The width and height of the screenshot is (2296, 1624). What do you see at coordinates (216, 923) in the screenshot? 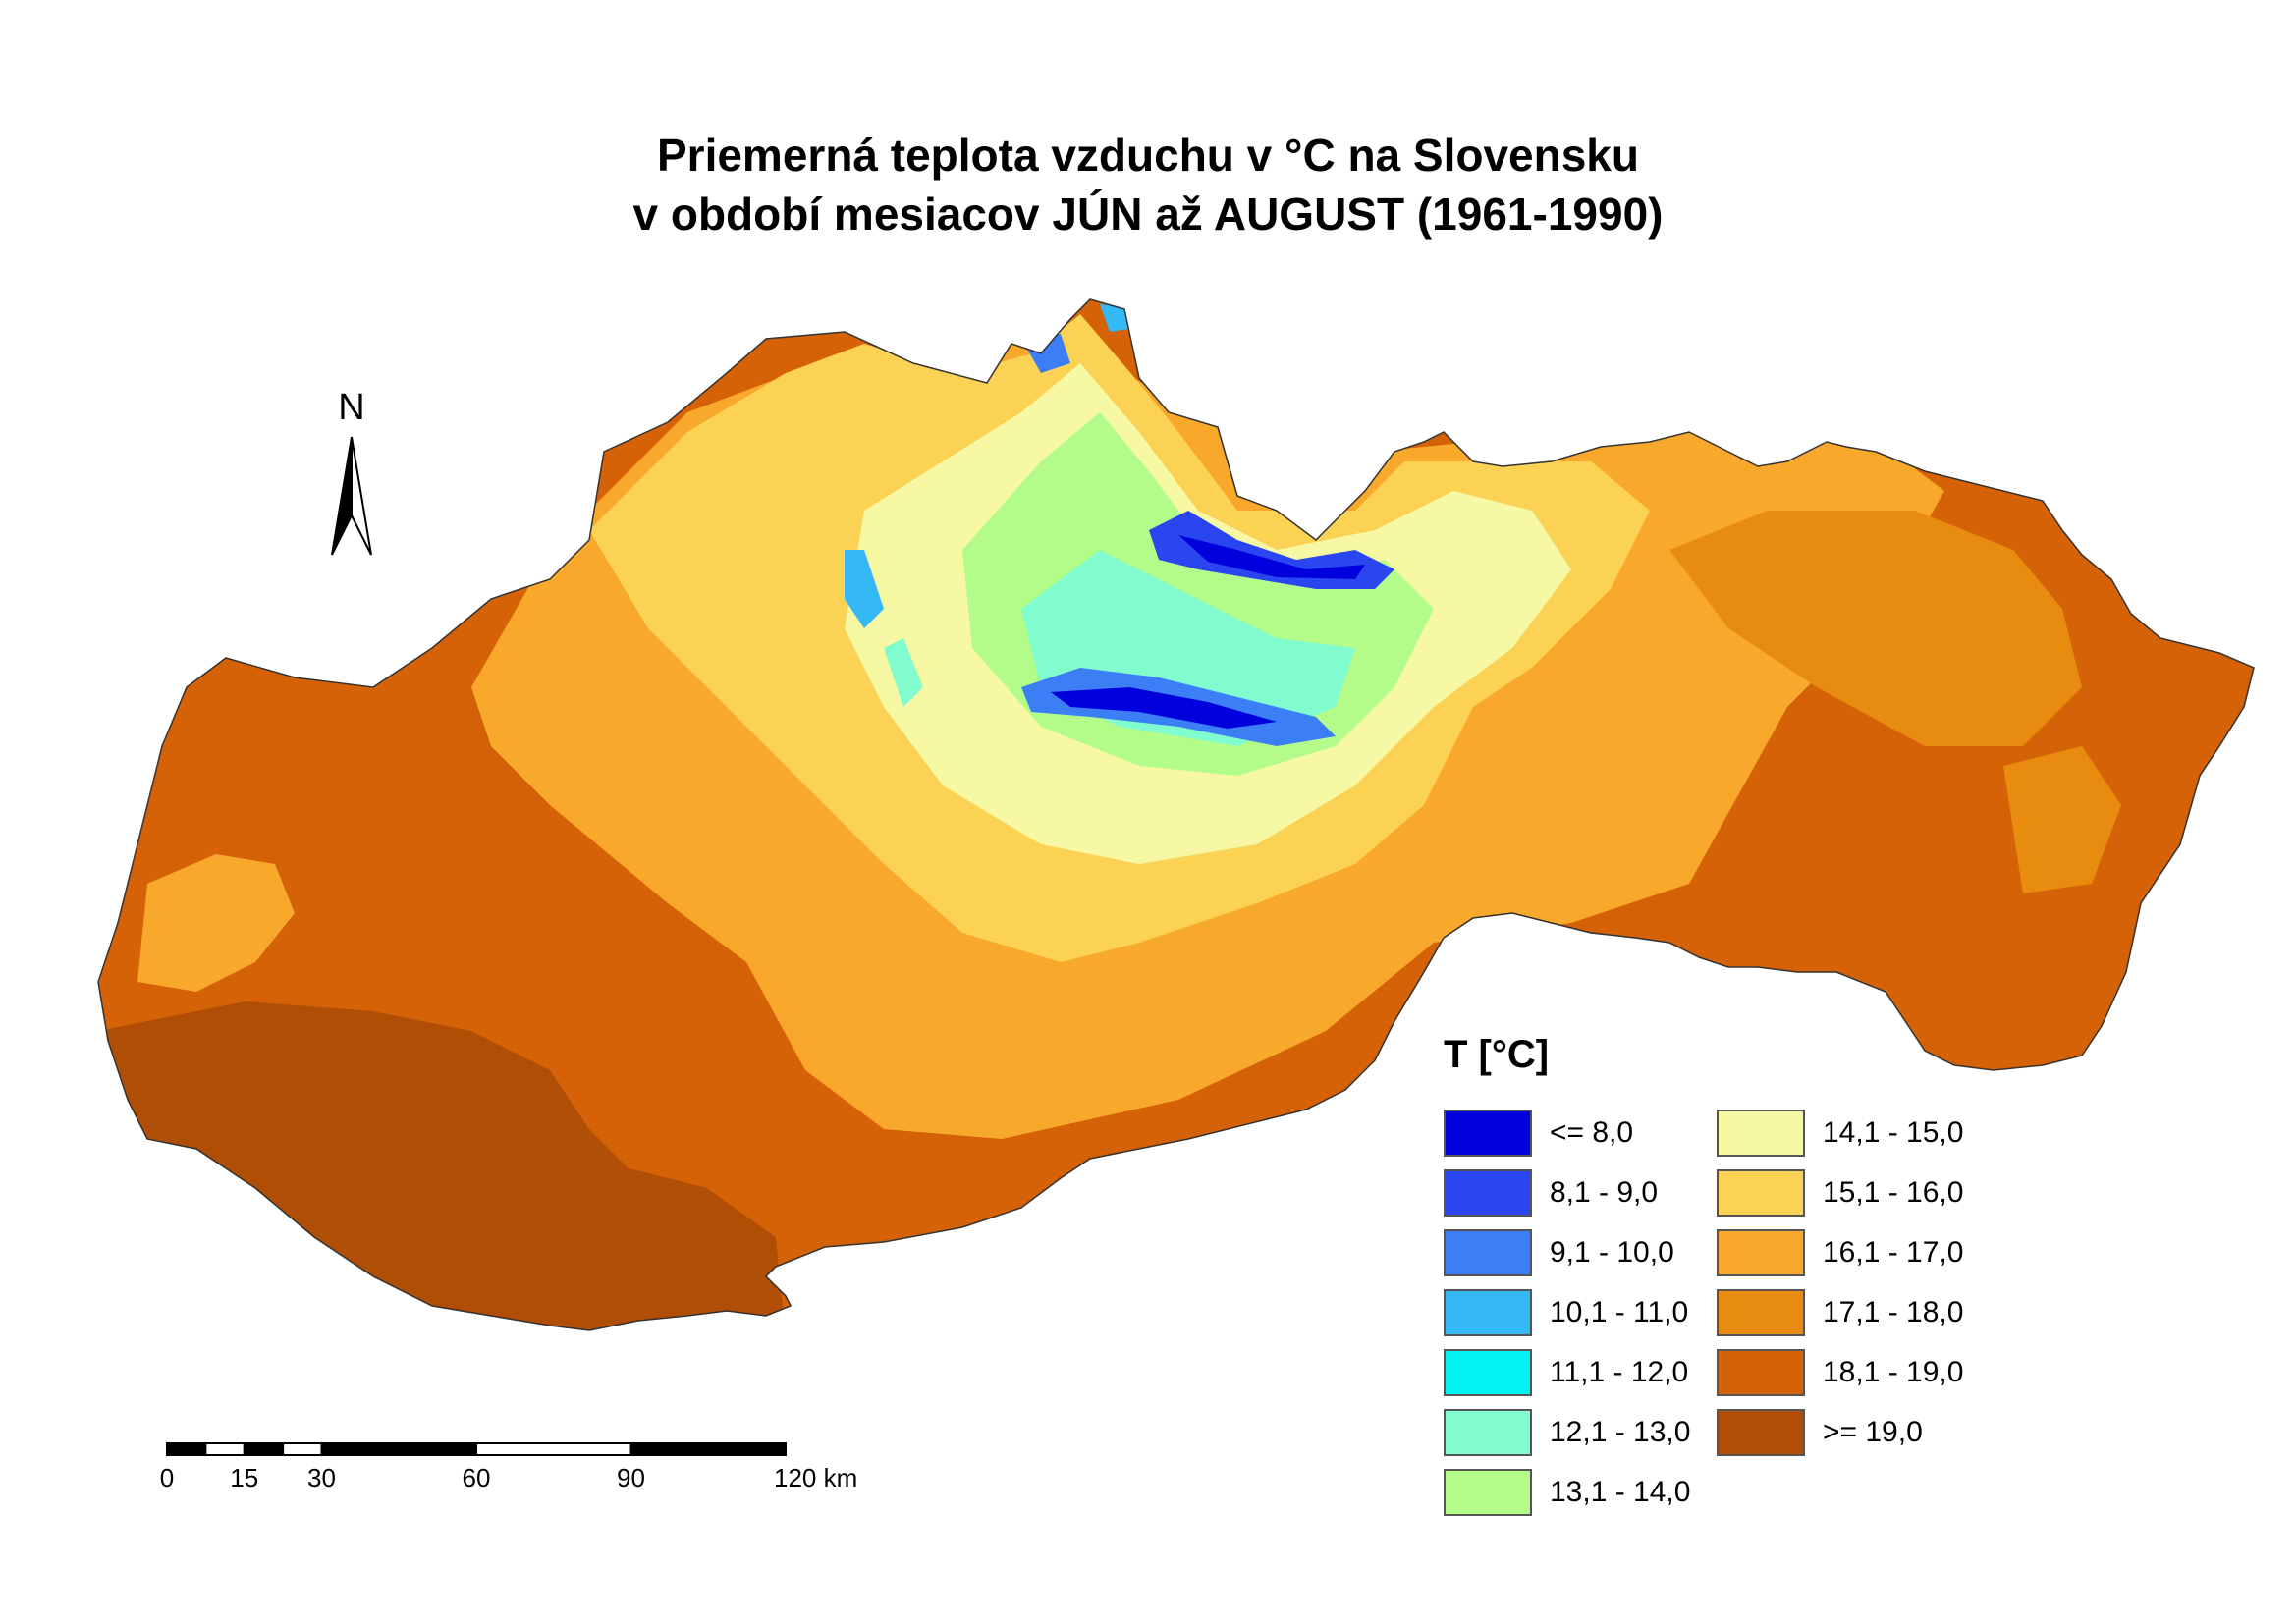
I see `zone-west-hills` at bounding box center [216, 923].